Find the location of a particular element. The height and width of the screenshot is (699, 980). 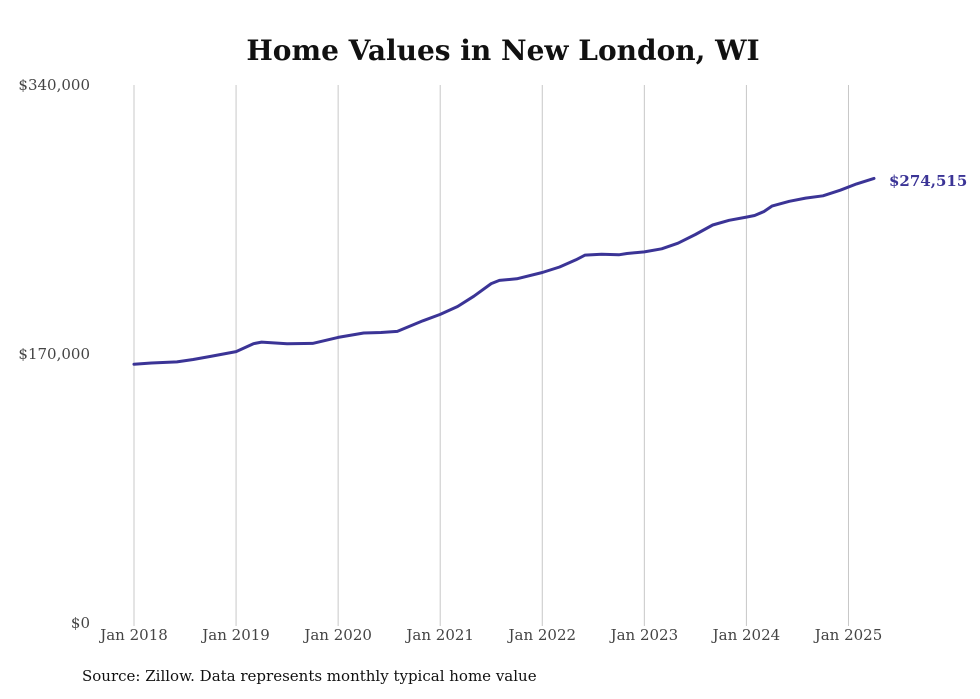

y-axis-ticks: $0 $170,000 $340,000 is located at coordinates (54, 354).